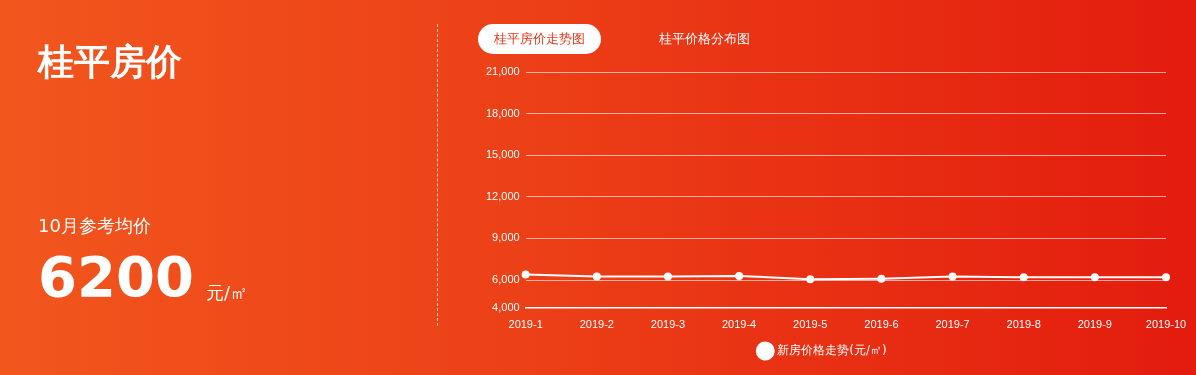 The height and width of the screenshot is (375, 1196). I want to click on x-tick-label: 2019-7, so click(952, 324).